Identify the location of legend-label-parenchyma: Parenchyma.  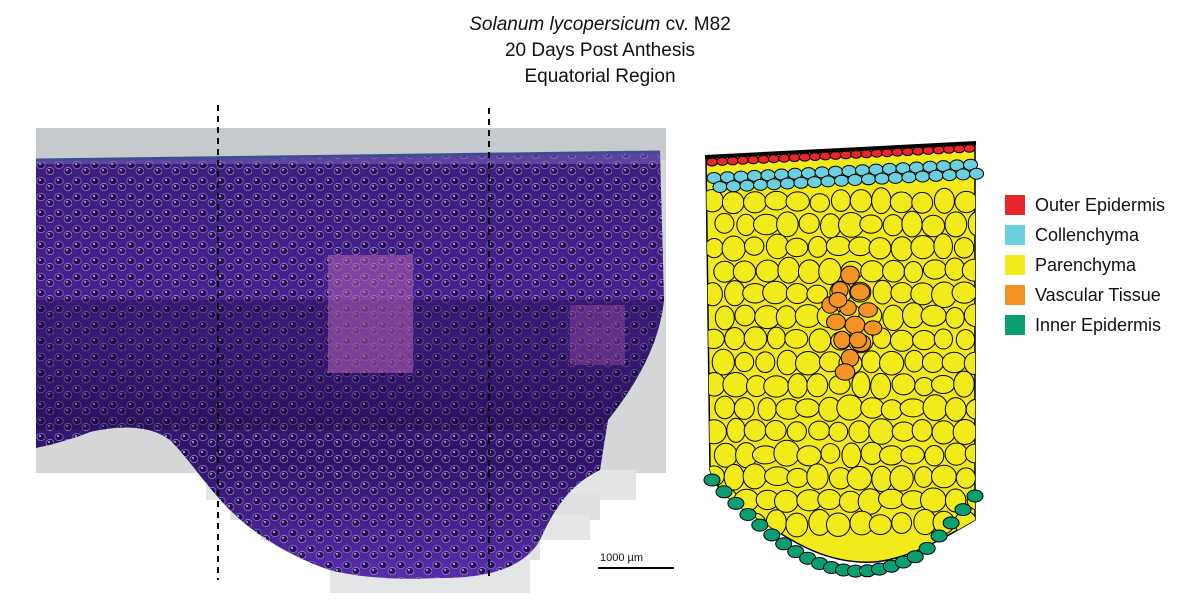
(1086, 264).